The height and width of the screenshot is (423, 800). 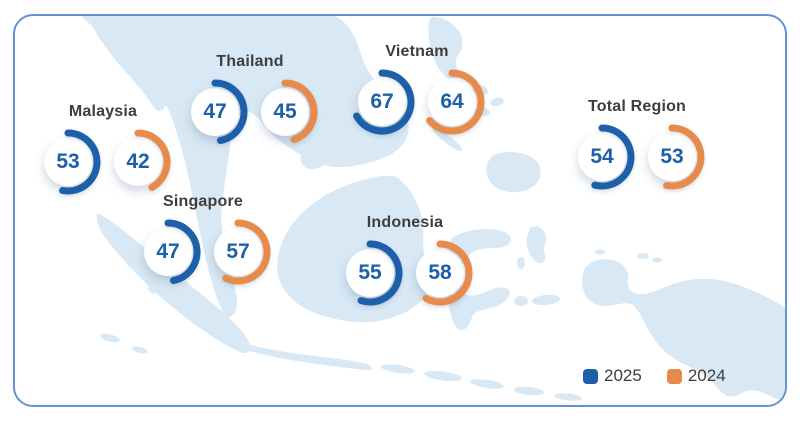 I want to click on donut-gauge-vietnam-2025: 67, so click(x=382, y=102).